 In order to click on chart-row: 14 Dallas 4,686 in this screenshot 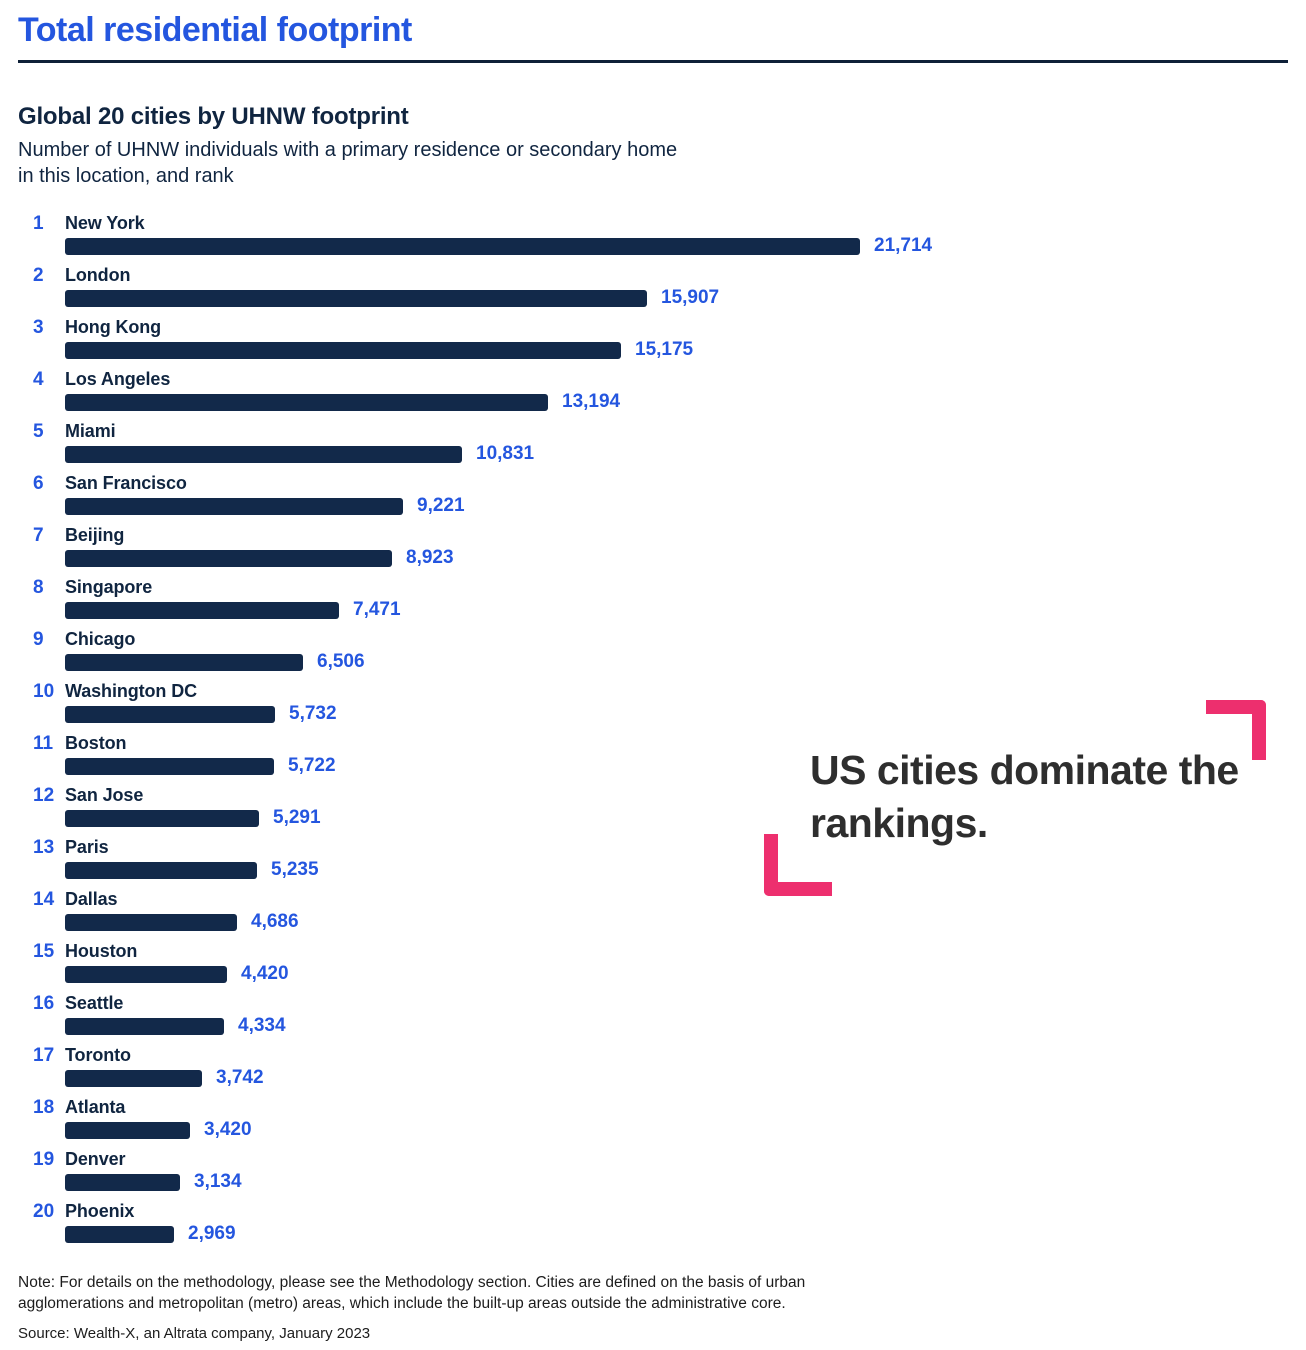, I will do `click(653, 910)`.